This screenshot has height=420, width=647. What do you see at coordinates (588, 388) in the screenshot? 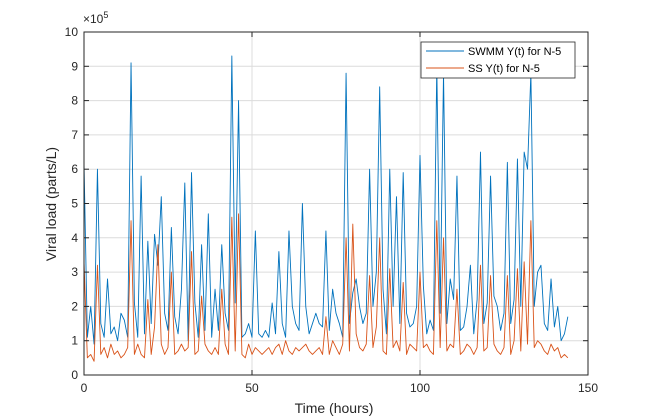
I see `x-tick-label: 150` at bounding box center [588, 388].